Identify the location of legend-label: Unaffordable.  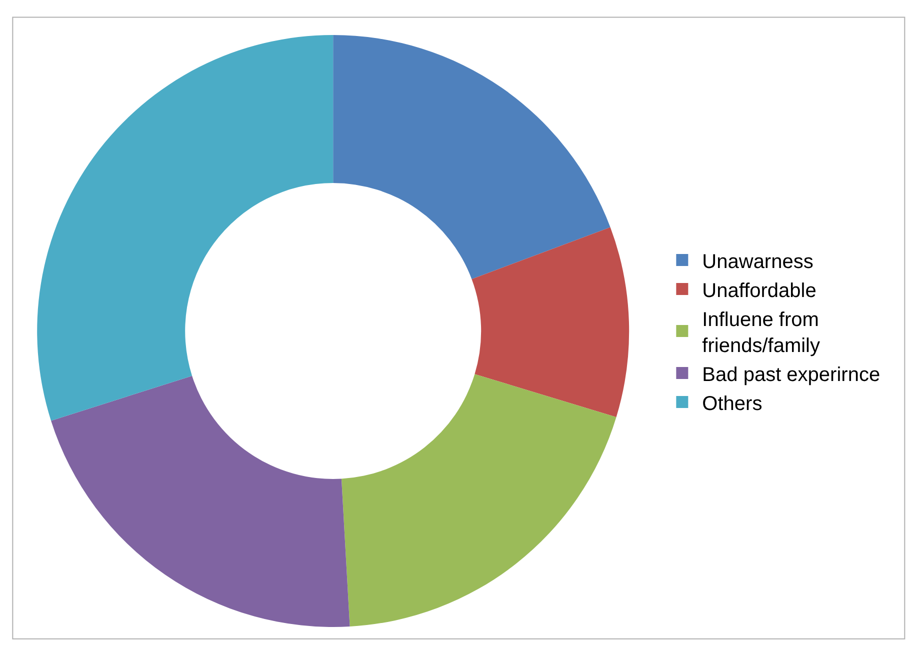
(759, 291).